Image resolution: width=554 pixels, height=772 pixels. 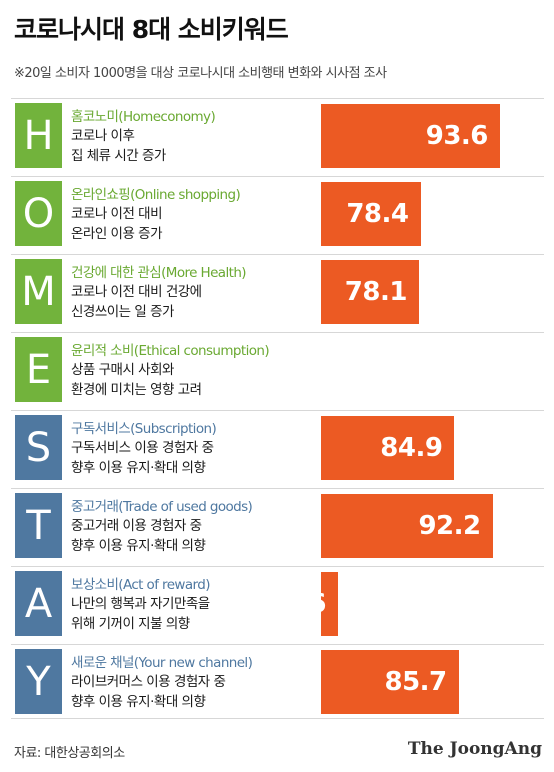 What do you see at coordinates (122, 370) in the screenshot?
I see `keyword-description-line: 상품 구매시 사회와` at bounding box center [122, 370].